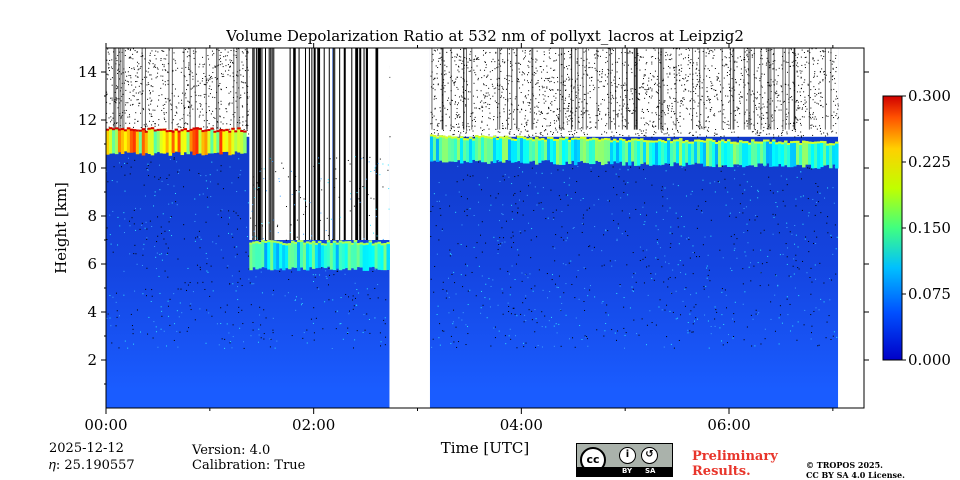 This screenshot has width=960, height=480. What do you see at coordinates (290, 144) in the screenshot?
I see `obscured-streak` at bounding box center [290, 144].